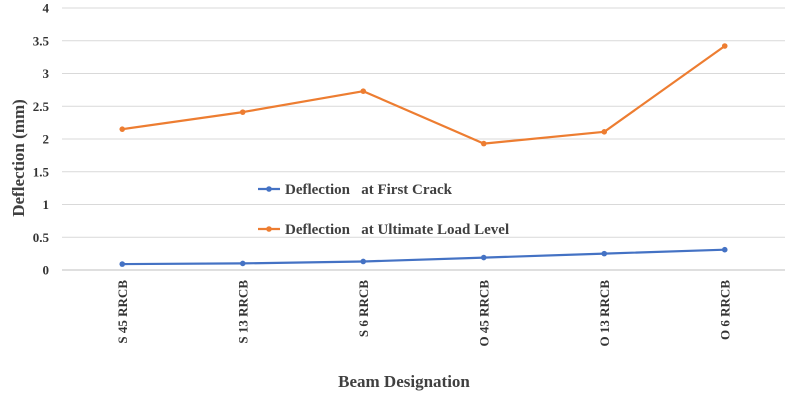  I want to click on x-tick-label: S 6 RRCB, so click(363, 308).